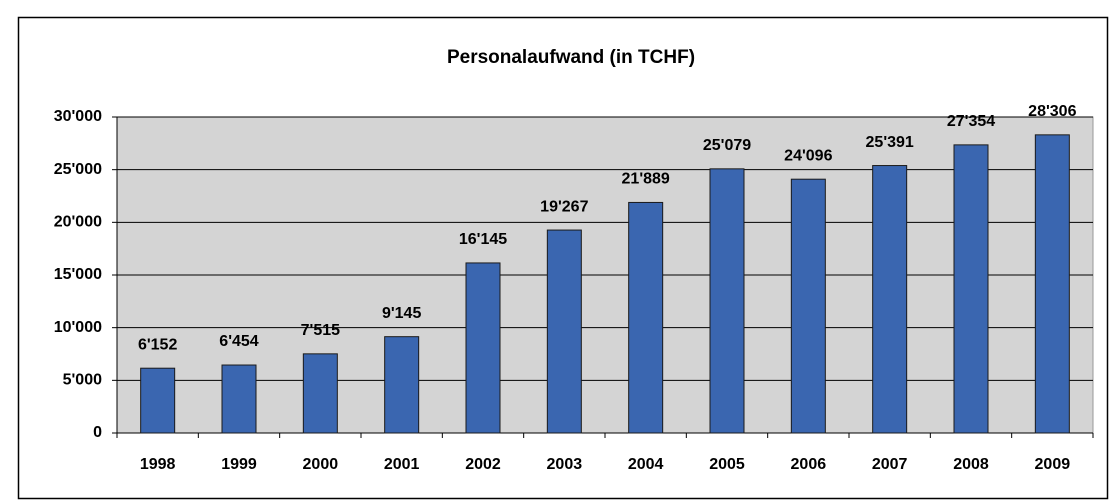 This screenshot has height=500, width=1109. What do you see at coordinates (646, 464) in the screenshot?
I see `x-tick-label: 2004` at bounding box center [646, 464].